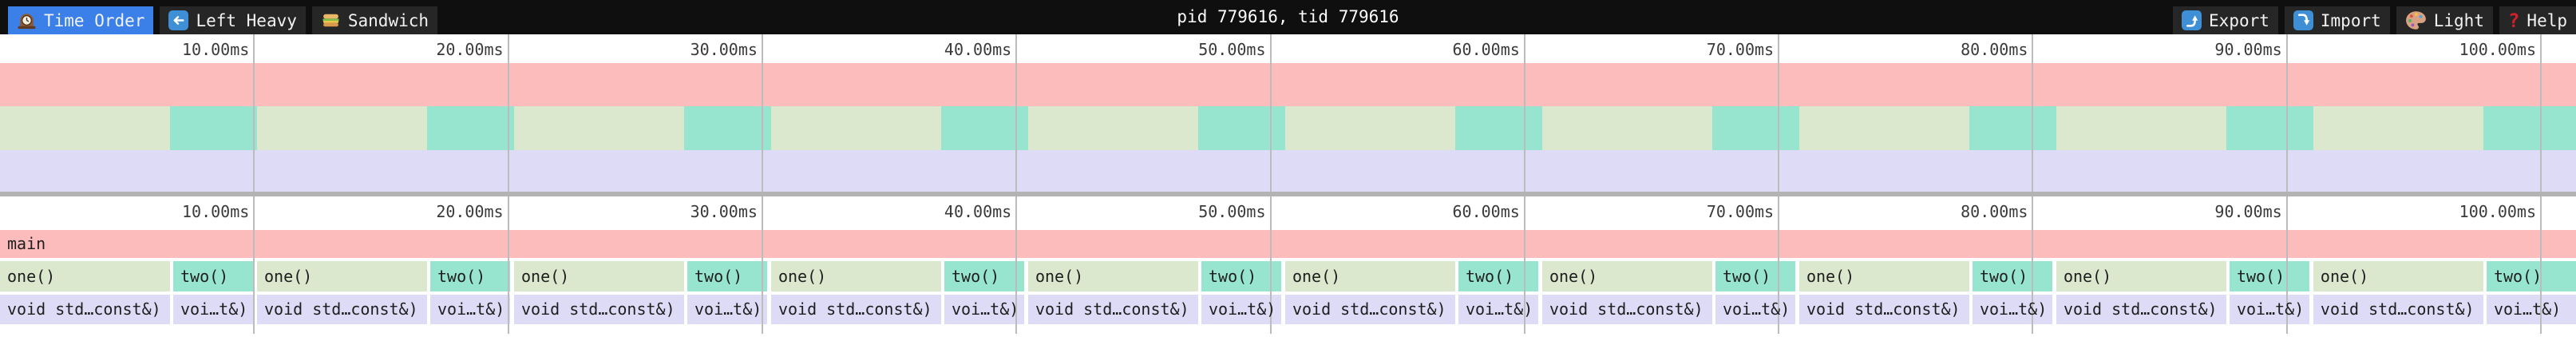  What do you see at coordinates (27, 20) in the screenshot?
I see `clock-icon` at bounding box center [27, 20].